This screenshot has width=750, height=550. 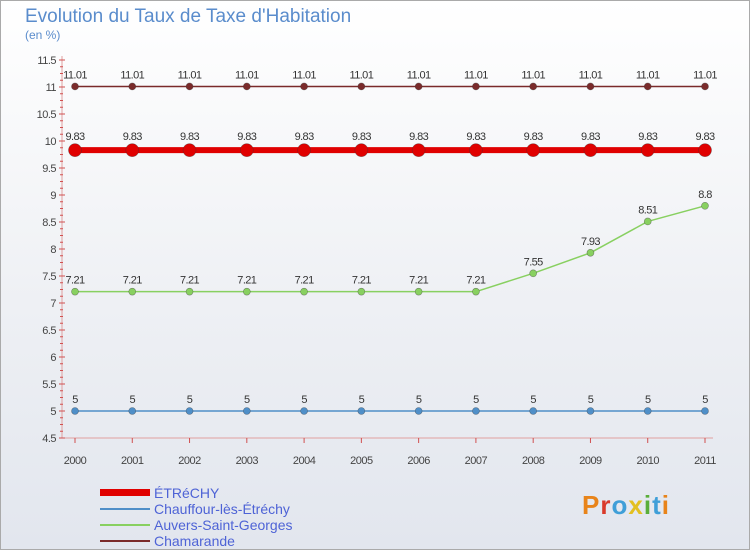 What do you see at coordinates (53, 196) in the screenshot?
I see `y-tick-label: 9` at bounding box center [53, 196].